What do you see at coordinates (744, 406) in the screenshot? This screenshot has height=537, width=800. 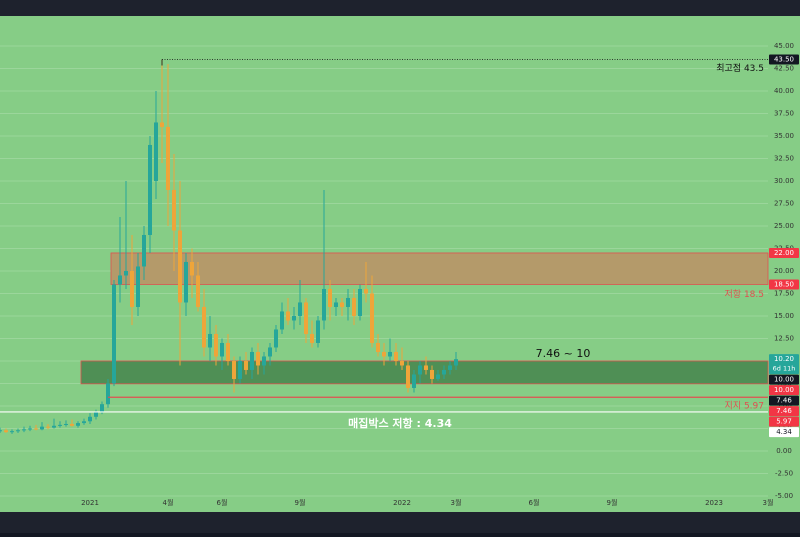 I see `level-label: 지지 5.97` at bounding box center [744, 406].